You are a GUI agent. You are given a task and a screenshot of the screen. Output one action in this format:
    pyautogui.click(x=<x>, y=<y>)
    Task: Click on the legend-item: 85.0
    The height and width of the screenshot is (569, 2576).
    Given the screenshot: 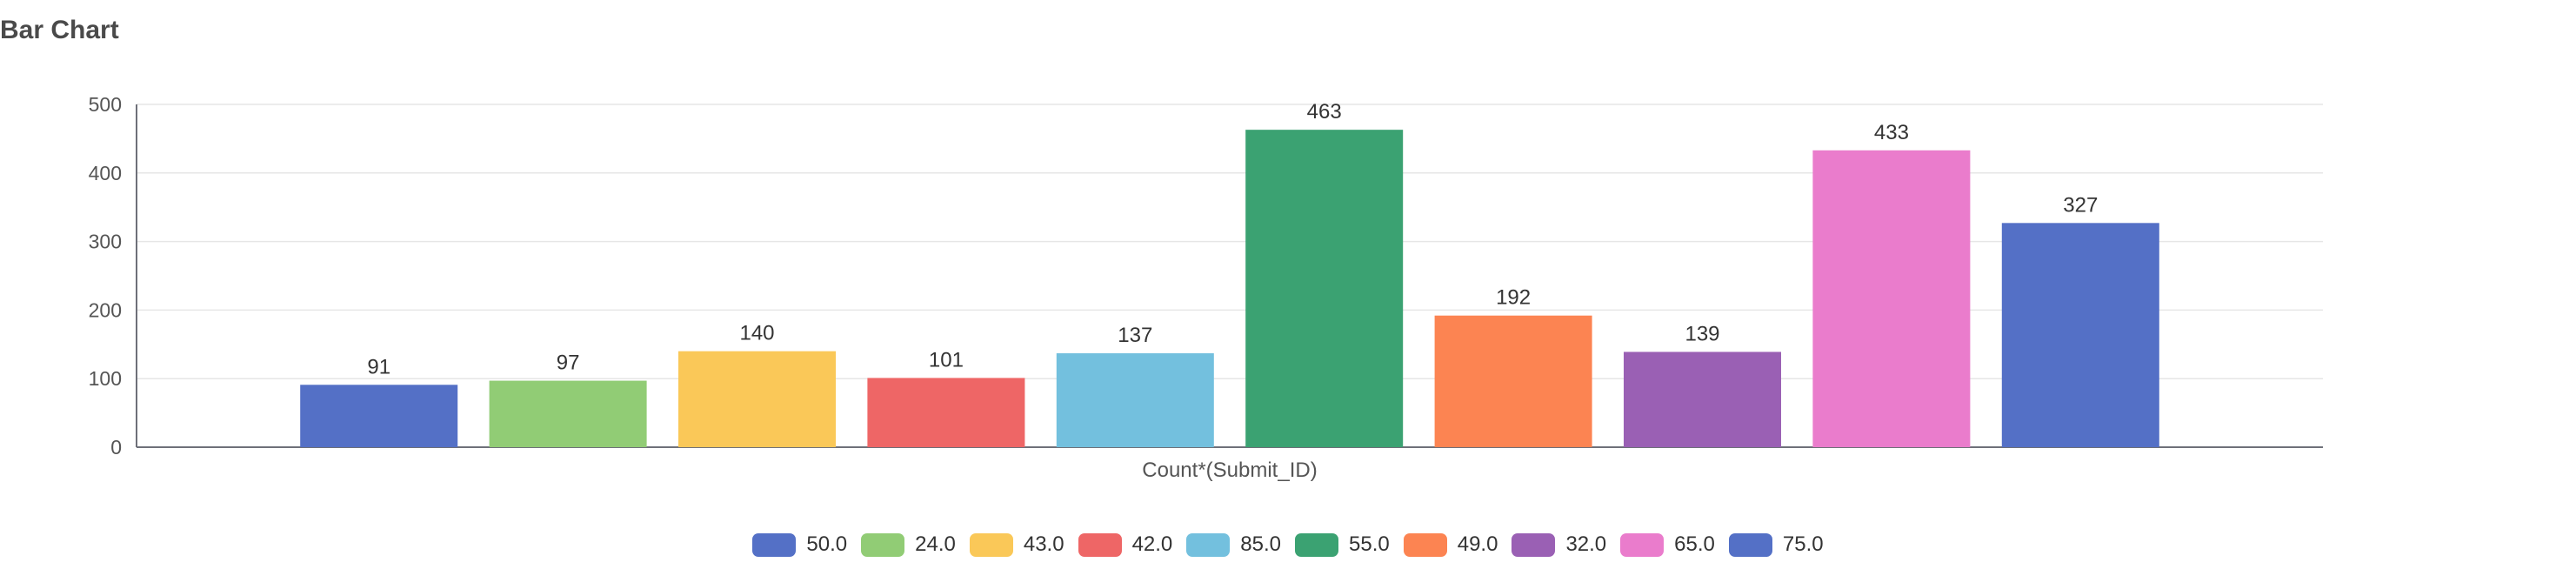 What is the action you would take?
    pyautogui.click(x=1233, y=544)
    